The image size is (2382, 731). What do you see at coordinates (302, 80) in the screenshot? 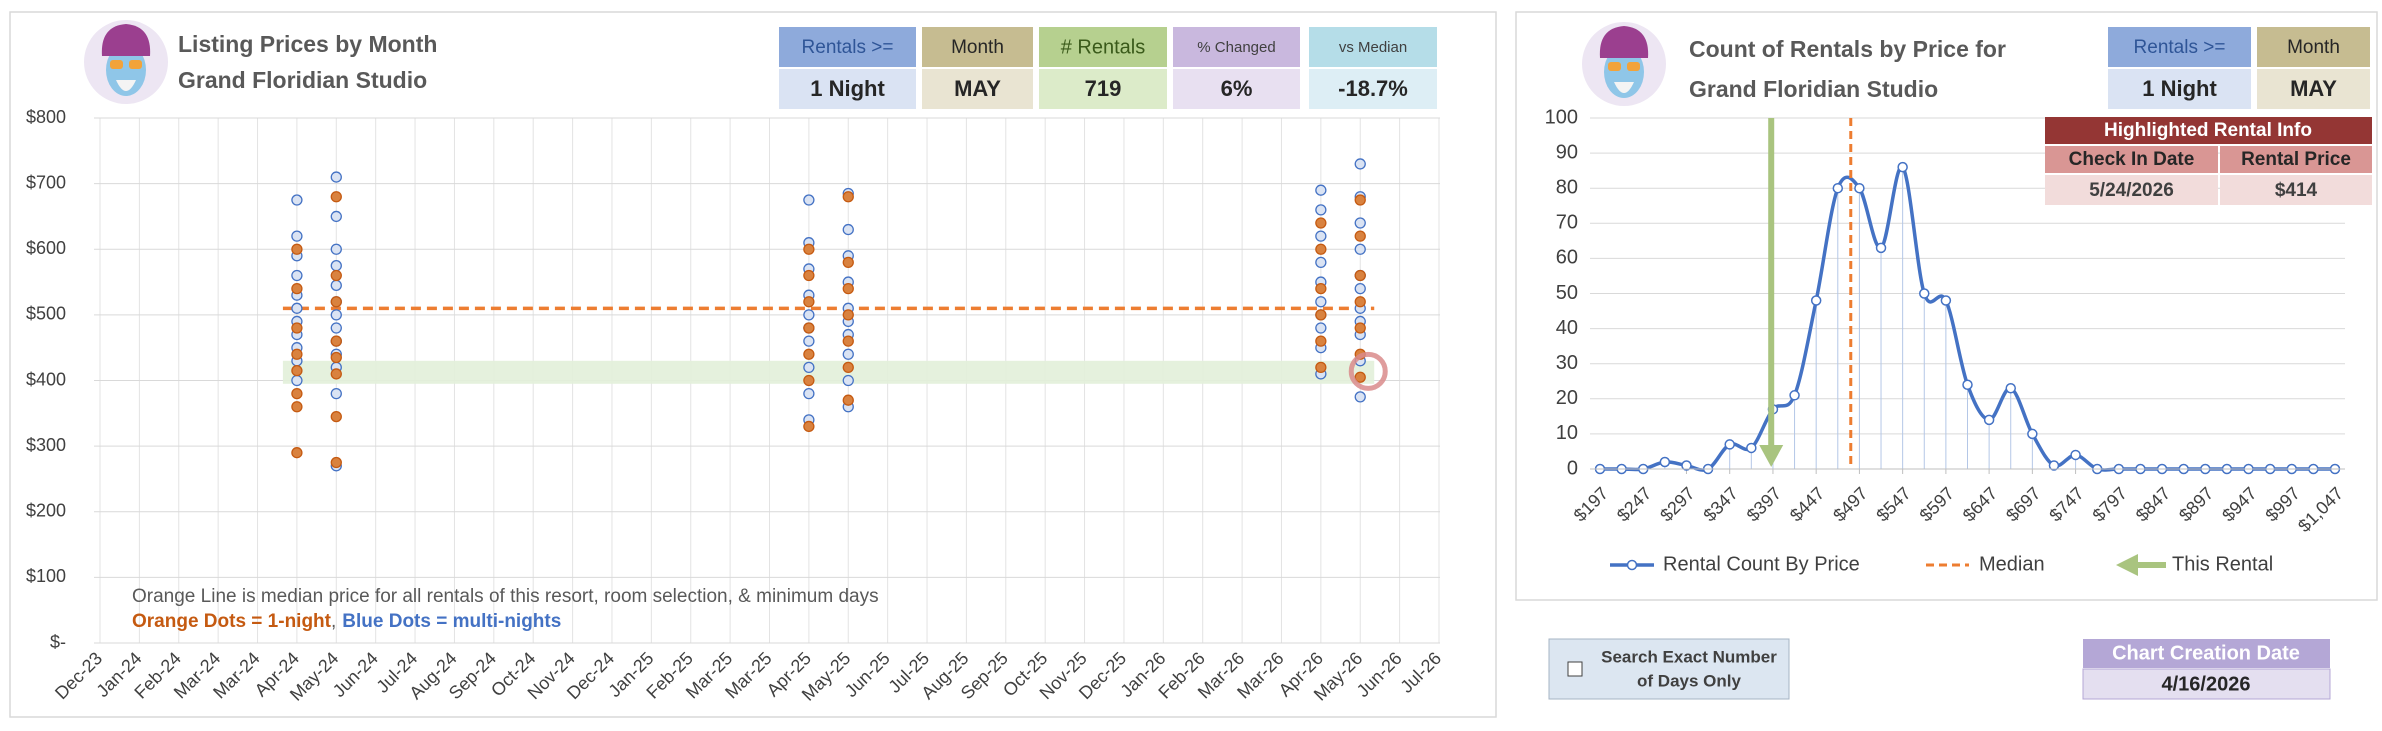
I see `left-subtitle: Grand Floridian Studio` at bounding box center [302, 80].